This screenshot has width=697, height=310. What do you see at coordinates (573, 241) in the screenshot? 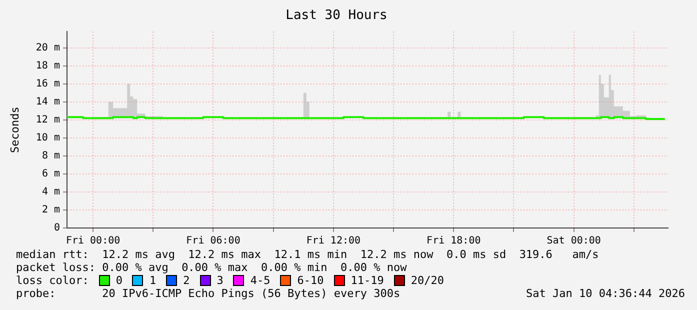
I see `x-tick-label: Sat 00:00` at bounding box center [573, 241].